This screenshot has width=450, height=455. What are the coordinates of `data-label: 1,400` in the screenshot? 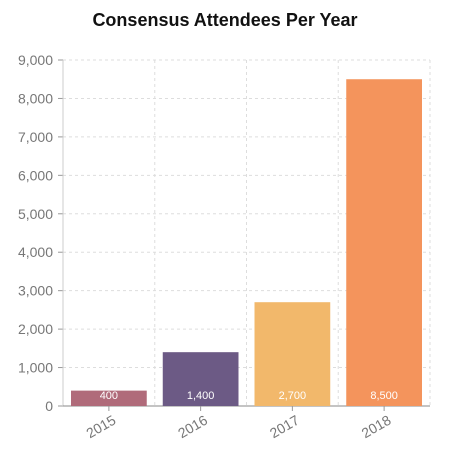 It's located at (201, 396).